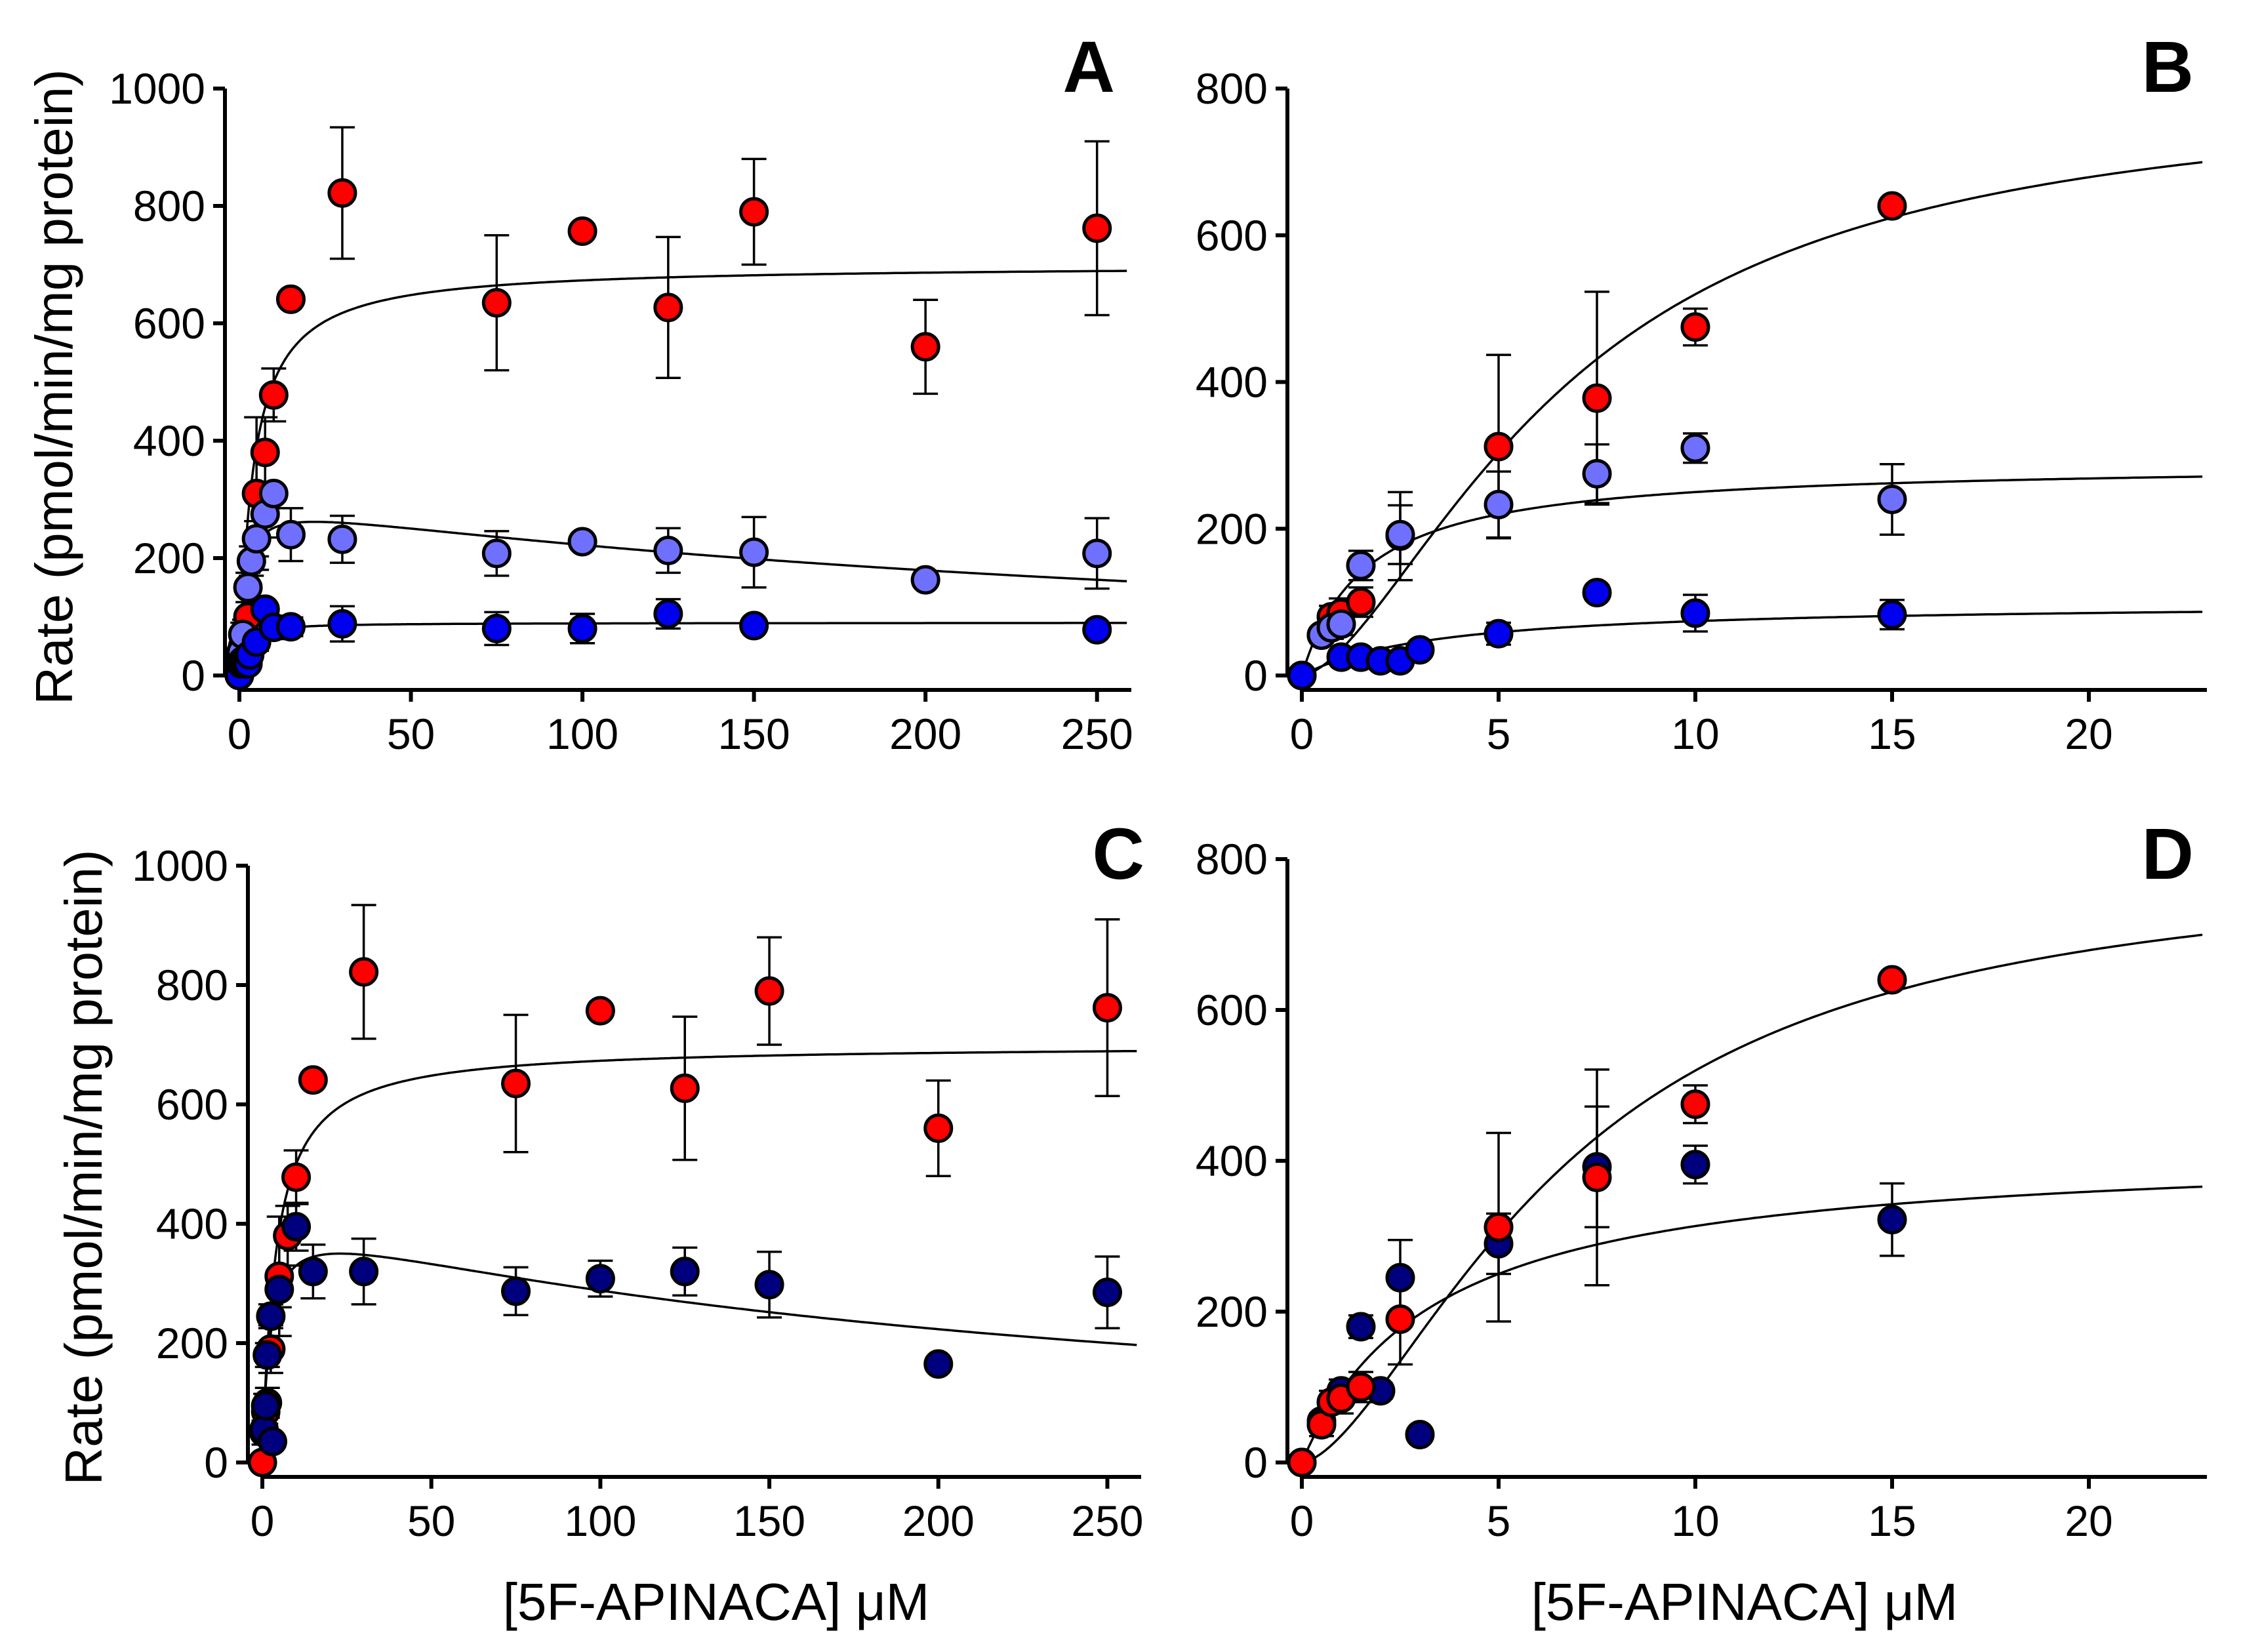  I want to click on panel-c-y-tick-label: 800, so click(192, 985).